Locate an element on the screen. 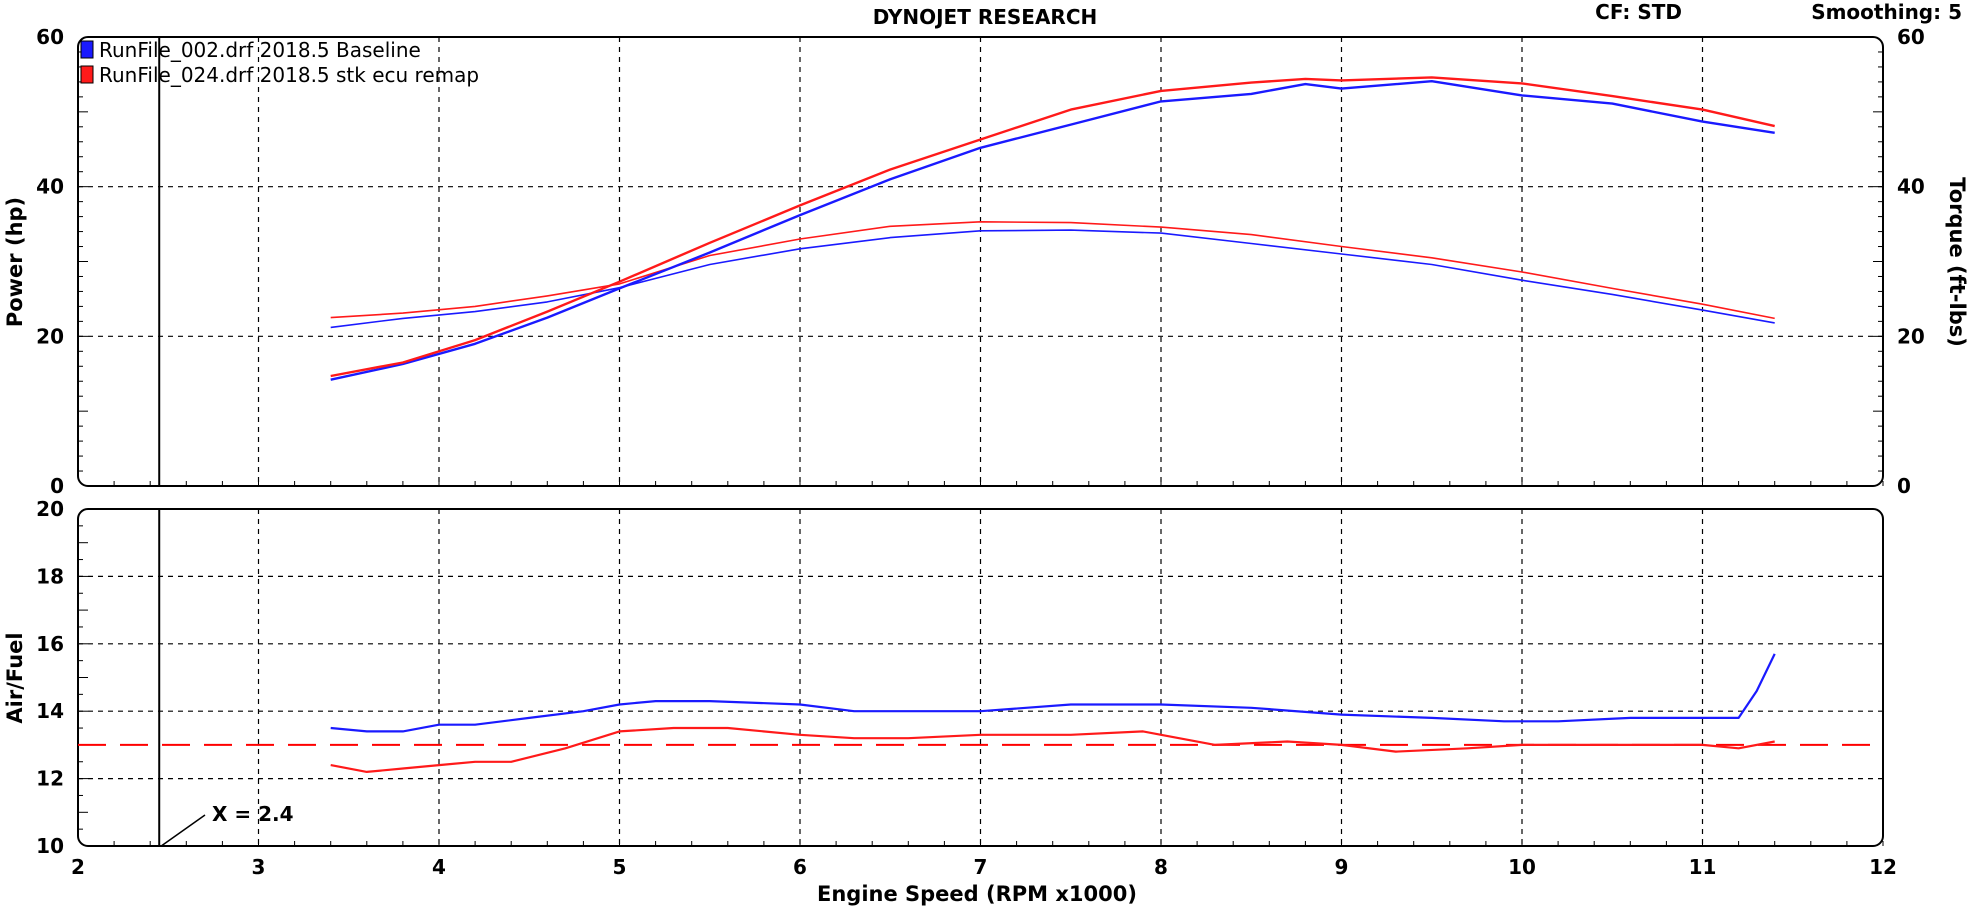 The height and width of the screenshot is (906, 1972). air-fuel-axis-title: Air/Fuel is located at coordinates (15, 677).